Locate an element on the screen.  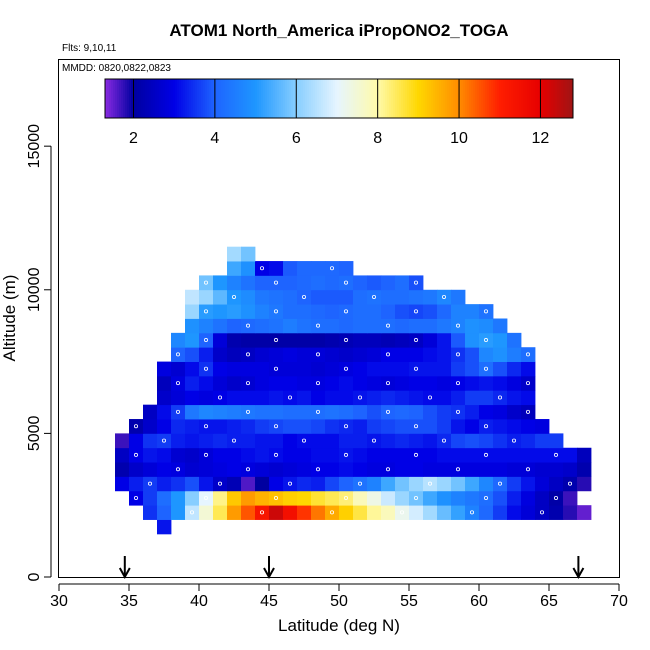
colorbar-tick-label: 4 is located at coordinates (214, 138).